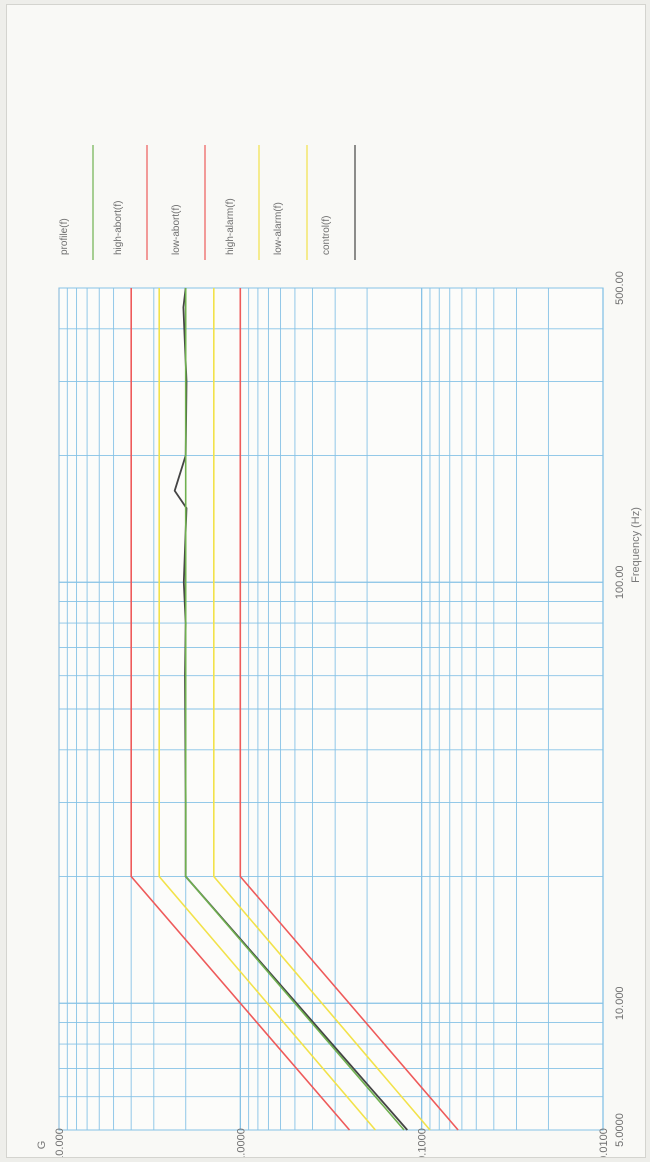 The image size is (650, 1162). Describe the element at coordinates (620, 1130) in the screenshot. I see `x-tick-label: 5.0000` at that location.